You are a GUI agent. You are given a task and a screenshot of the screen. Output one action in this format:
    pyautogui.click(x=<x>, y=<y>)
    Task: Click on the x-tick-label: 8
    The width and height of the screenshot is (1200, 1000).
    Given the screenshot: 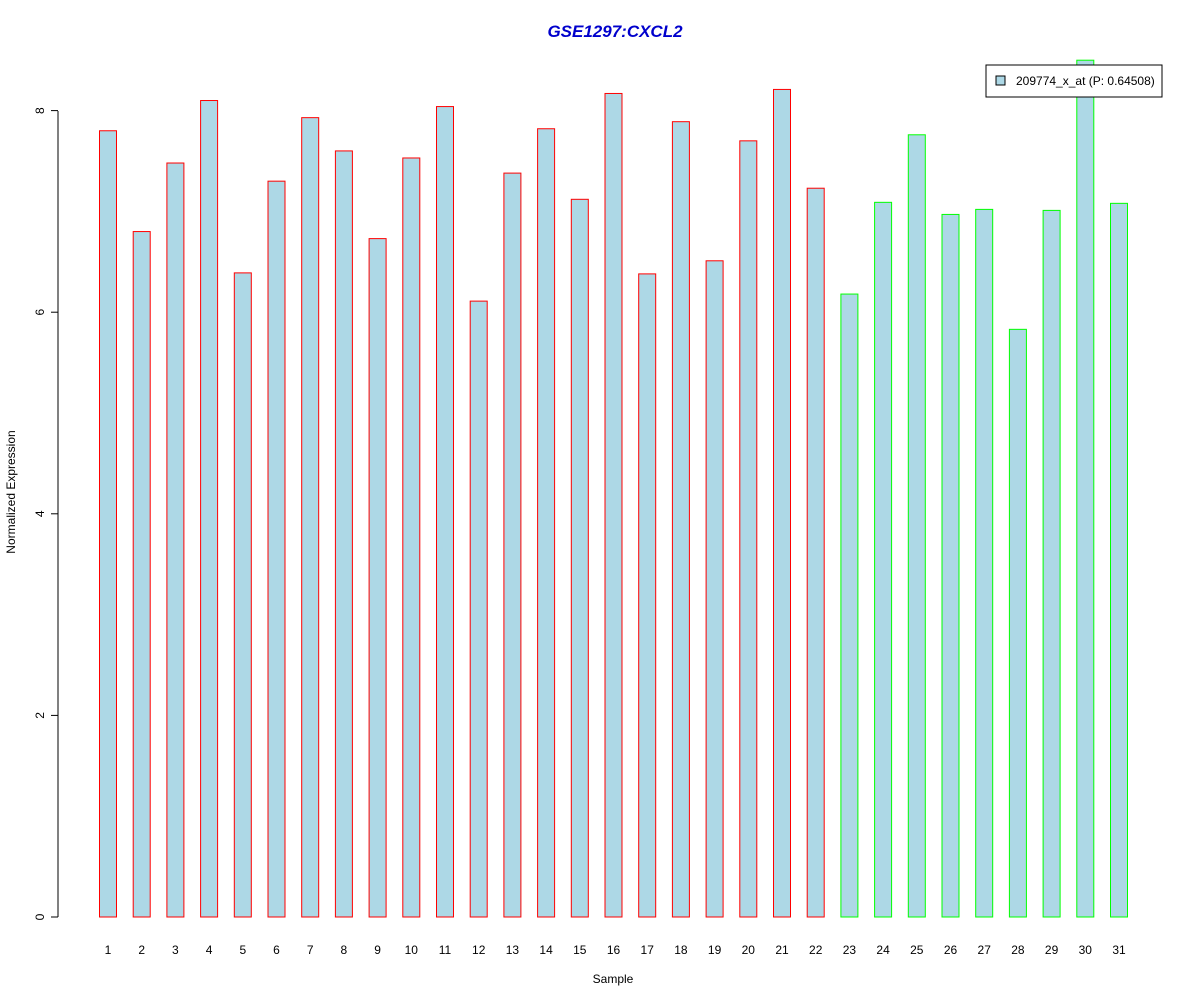 What is the action you would take?
    pyautogui.click(x=344, y=950)
    